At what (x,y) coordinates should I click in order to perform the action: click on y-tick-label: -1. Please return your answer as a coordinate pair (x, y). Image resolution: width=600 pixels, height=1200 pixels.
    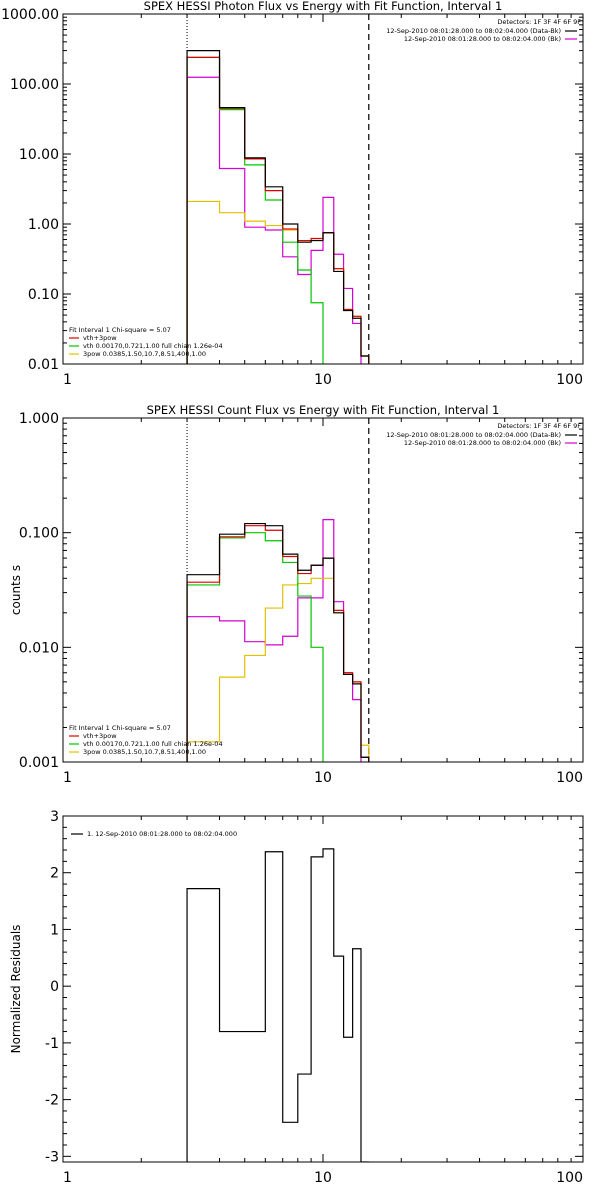
    Looking at the image, I should click on (52, 1044).